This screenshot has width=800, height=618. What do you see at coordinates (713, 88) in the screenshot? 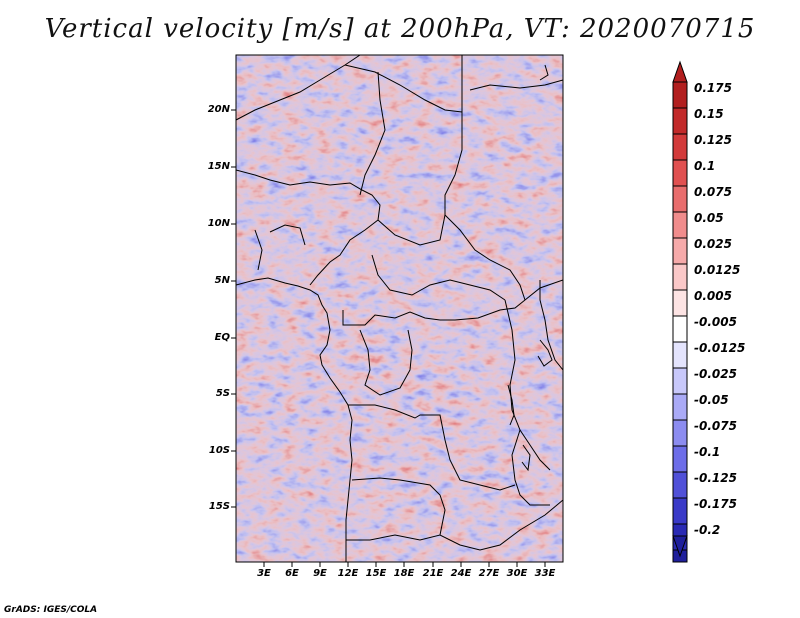
I see `colorbar-label: 0.175` at bounding box center [713, 88].